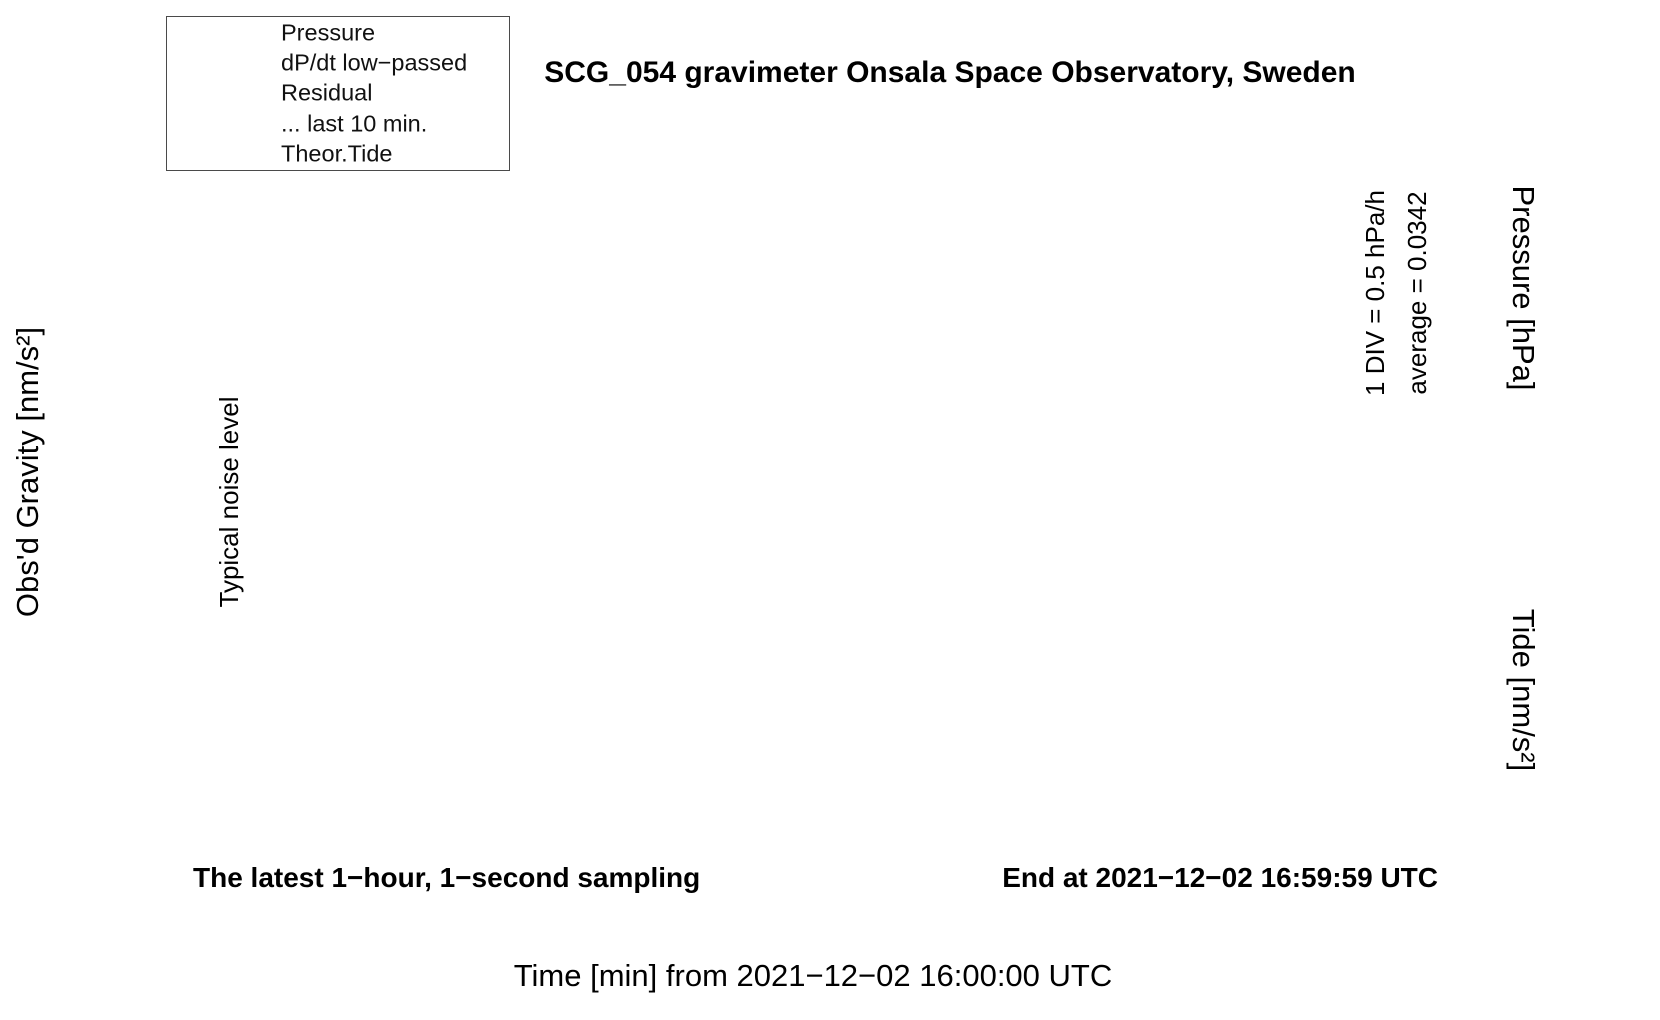  What do you see at coordinates (1523, 287) in the screenshot?
I see `y-axis-label-pressure: Pressure [hPa]` at bounding box center [1523, 287].